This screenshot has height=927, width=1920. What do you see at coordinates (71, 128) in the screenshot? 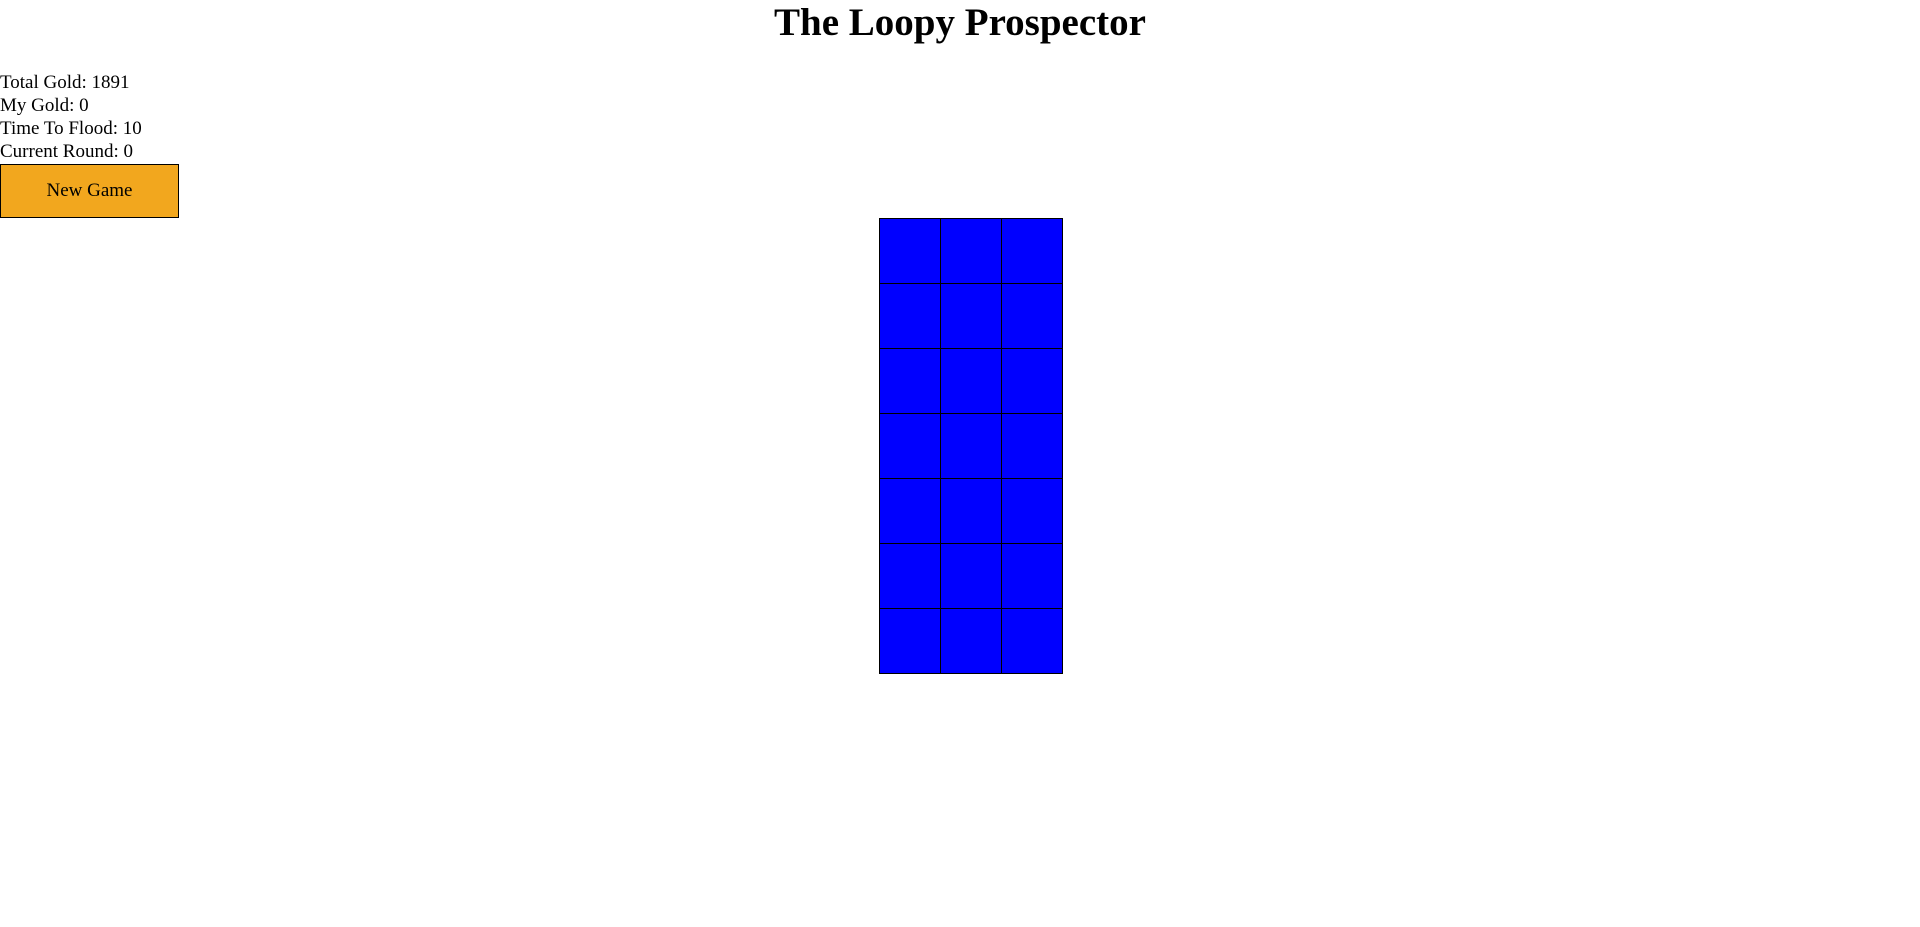
I see `time-to-flood-label: Time To Flood: 10` at bounding box center [71, 128].